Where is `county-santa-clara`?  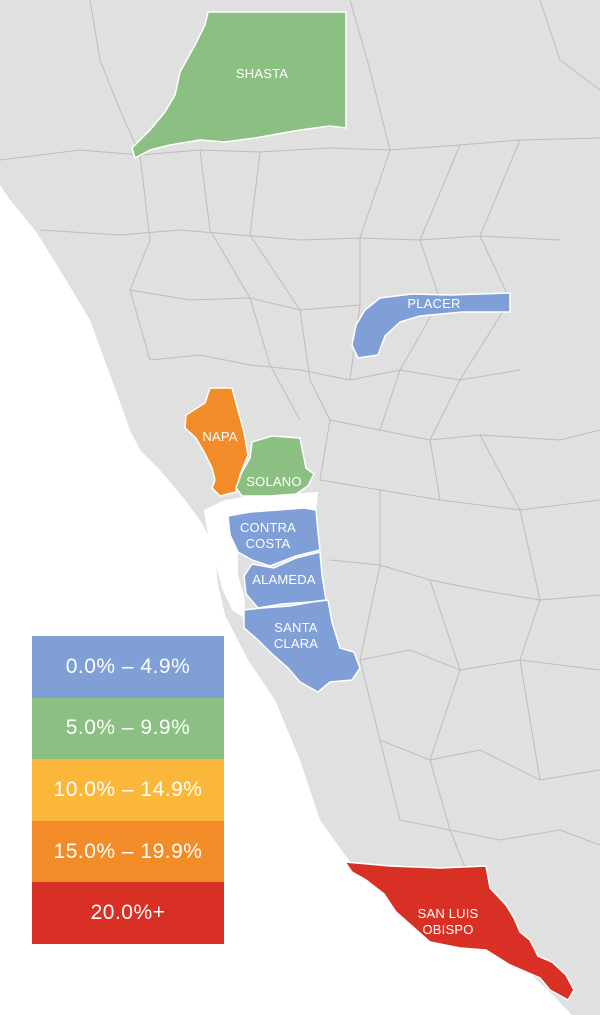
county-santa-clara is located at coordinates (302, 646).